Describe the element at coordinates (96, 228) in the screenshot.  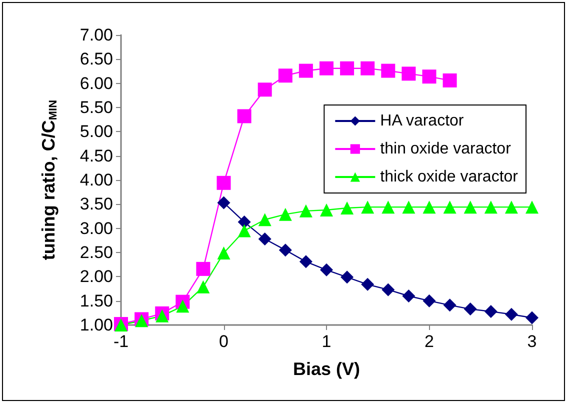
I see `y-tick-label: 3.00` at that location.